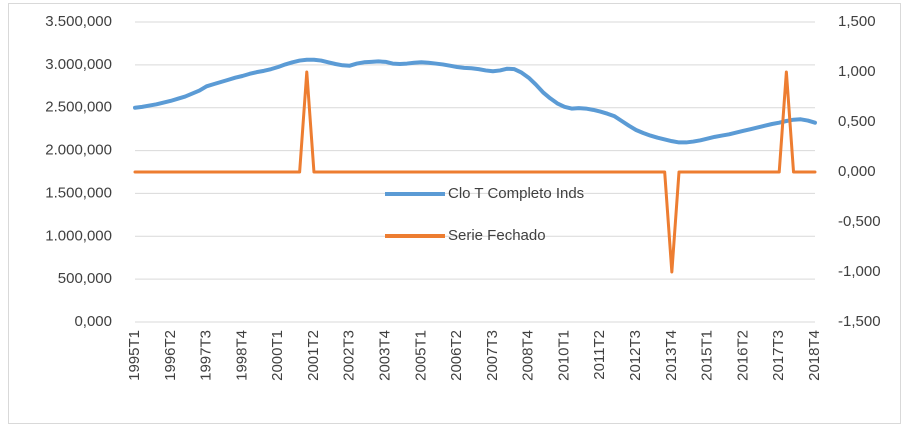  I want to click on x-tick-label: 2012T3, so click(635, 355).